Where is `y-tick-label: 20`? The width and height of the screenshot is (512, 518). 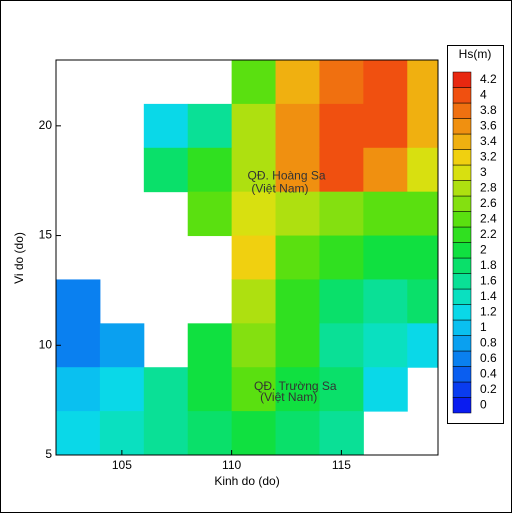 y-tick-label: 20 is located at coordinates (46, 125).